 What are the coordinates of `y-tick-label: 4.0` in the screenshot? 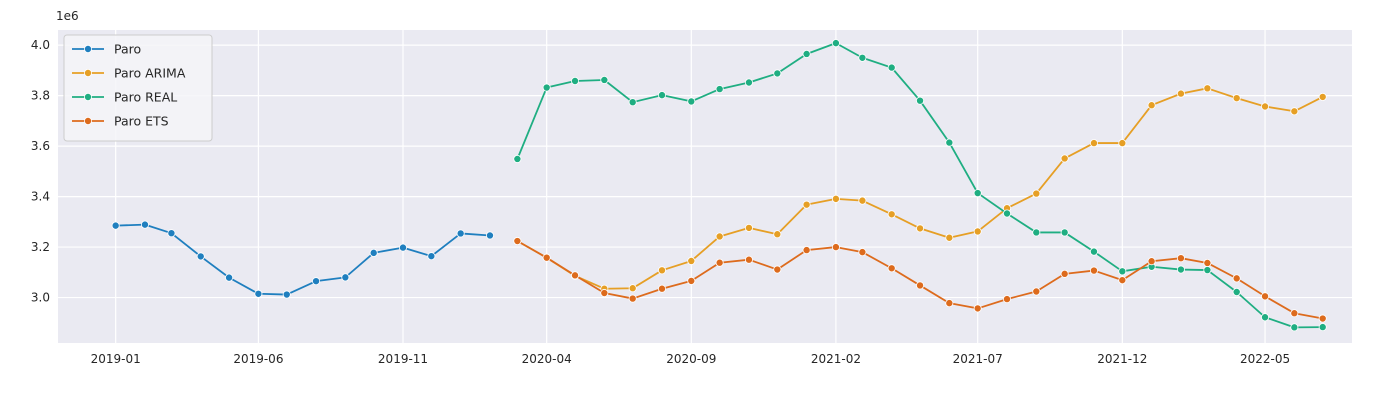 It's located at (40, 45).